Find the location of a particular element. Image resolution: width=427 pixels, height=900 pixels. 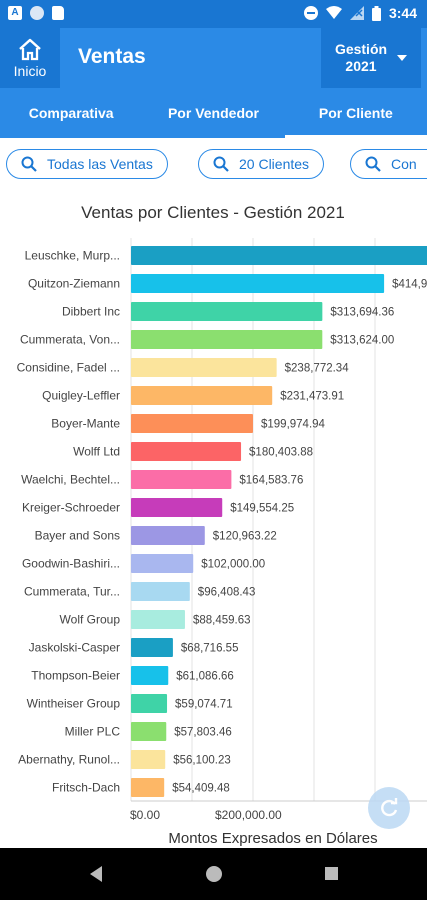

x-tick-label: $200,000.00 is located at coordinates (248, 815).